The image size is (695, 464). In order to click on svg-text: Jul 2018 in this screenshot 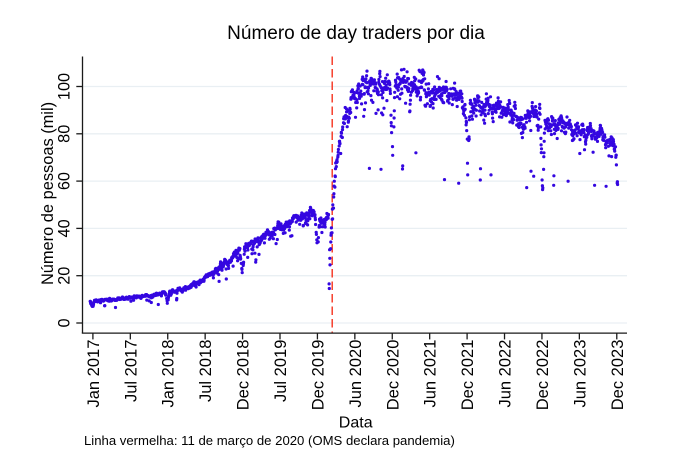, I will do `click(206, 371)`.